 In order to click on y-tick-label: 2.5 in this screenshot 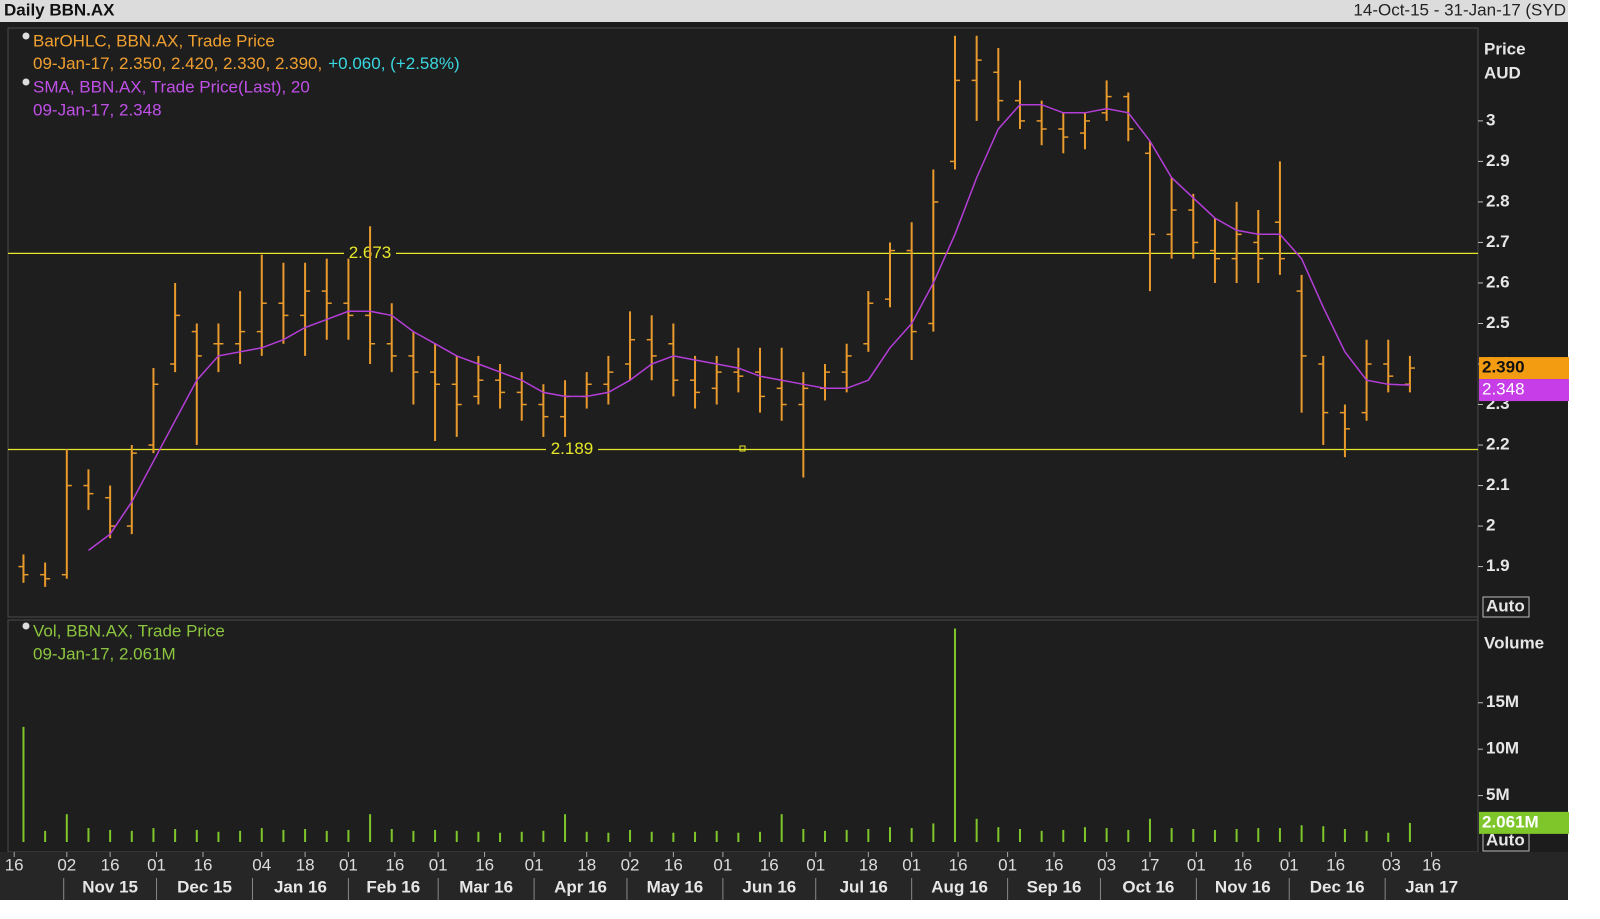, I will do `click(1498, 322)`.